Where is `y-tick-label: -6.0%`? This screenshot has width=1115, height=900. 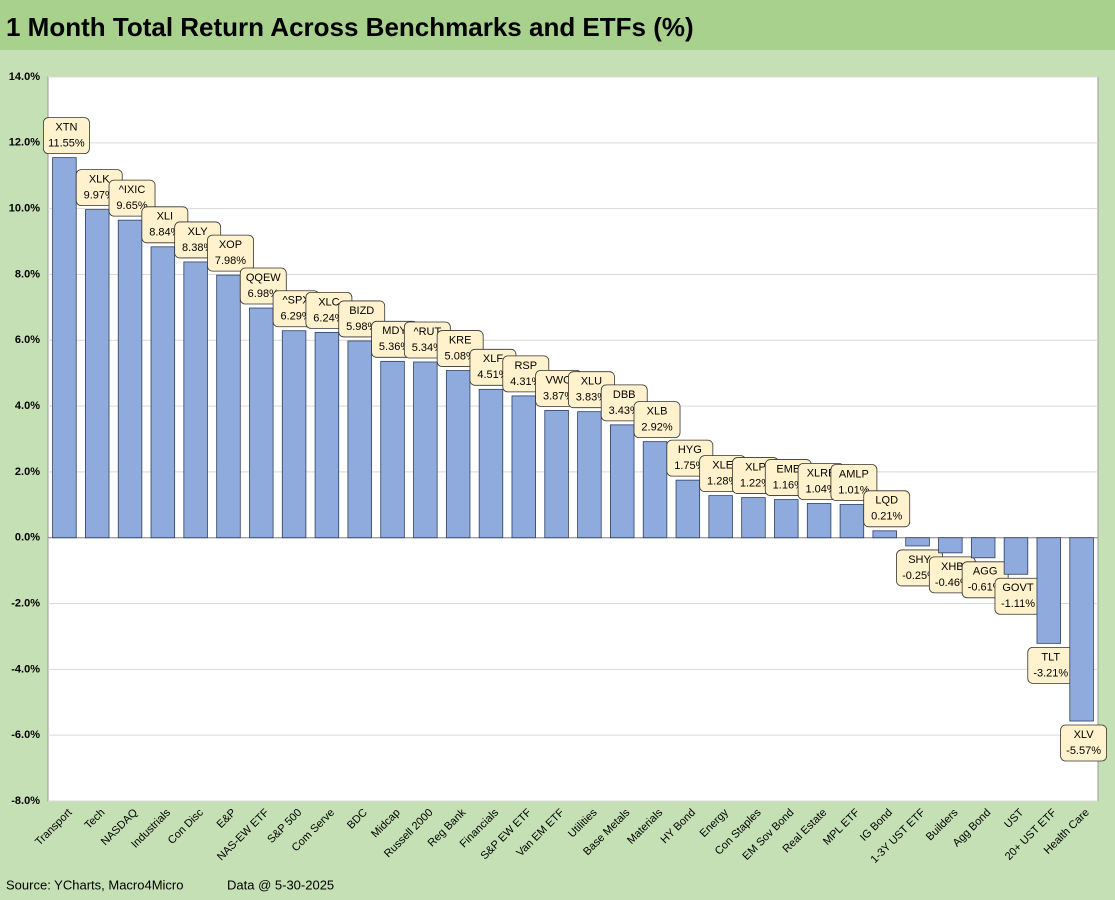 y-tick-label: -6.0% is located at coordinates (25, 735).